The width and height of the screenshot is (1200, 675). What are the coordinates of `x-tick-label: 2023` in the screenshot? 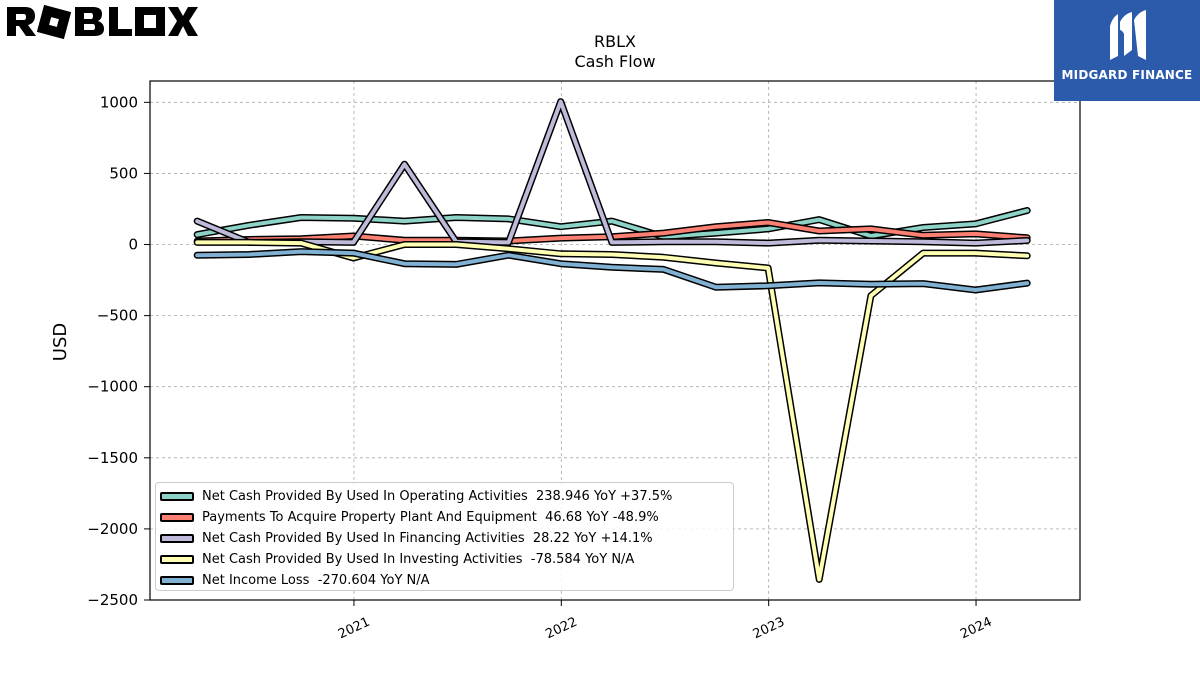 It's located at (769, 629).